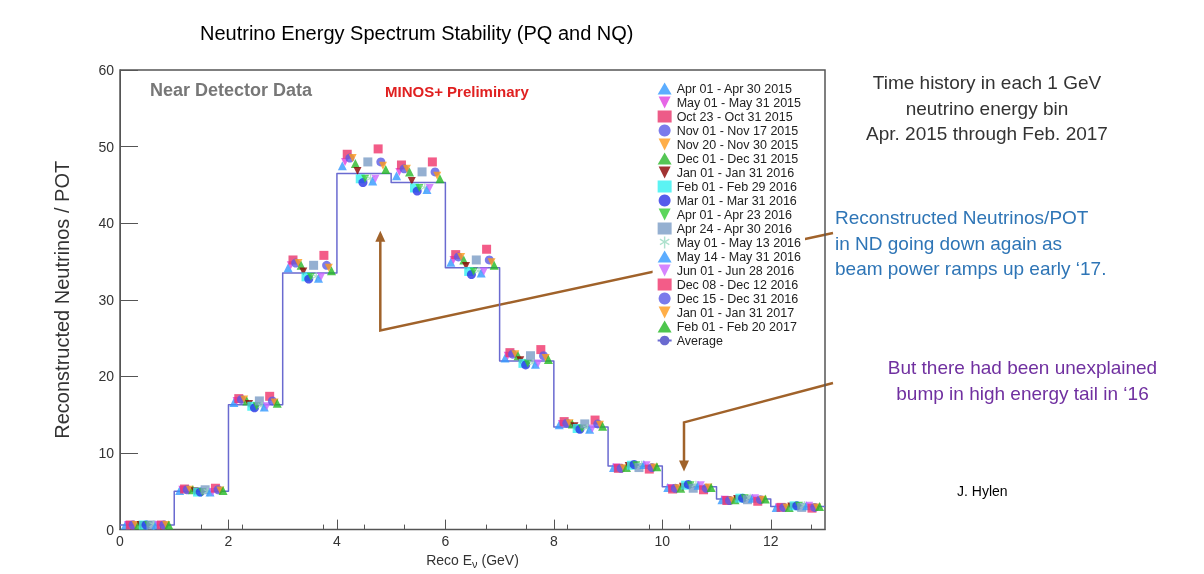  What do you see at coordinates (445, 540) in the screenshot?
I see `x-tick-label: 6` at bounding box center [445, 540].